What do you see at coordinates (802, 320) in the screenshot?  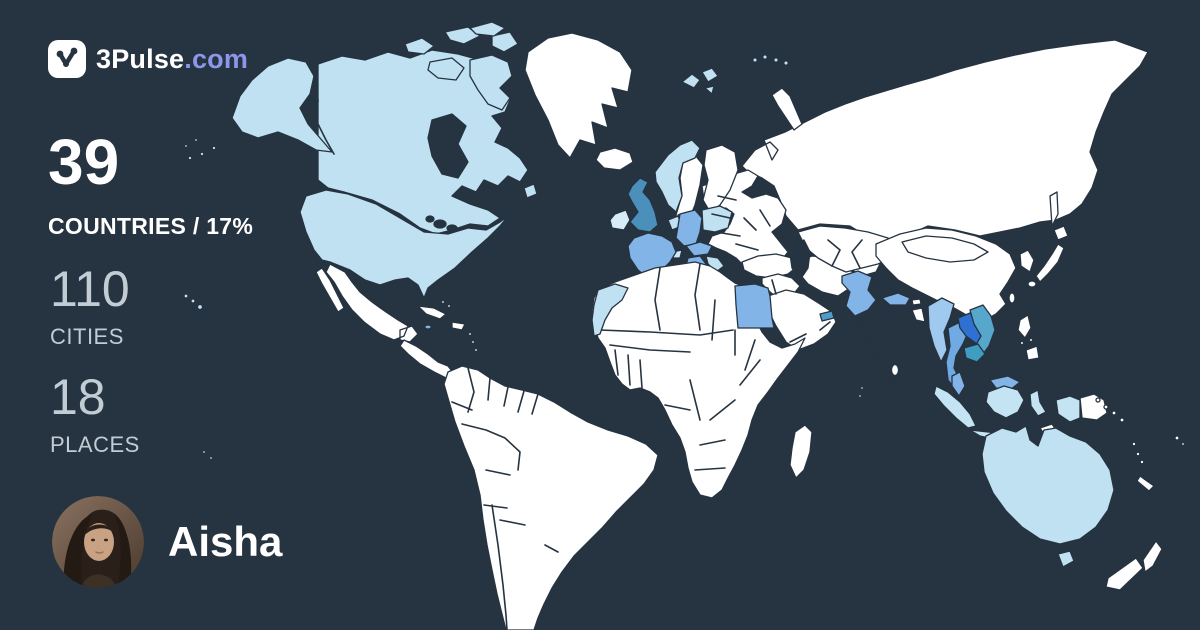 I see `country-saudi-arabia` at bounding box center [802, 320].